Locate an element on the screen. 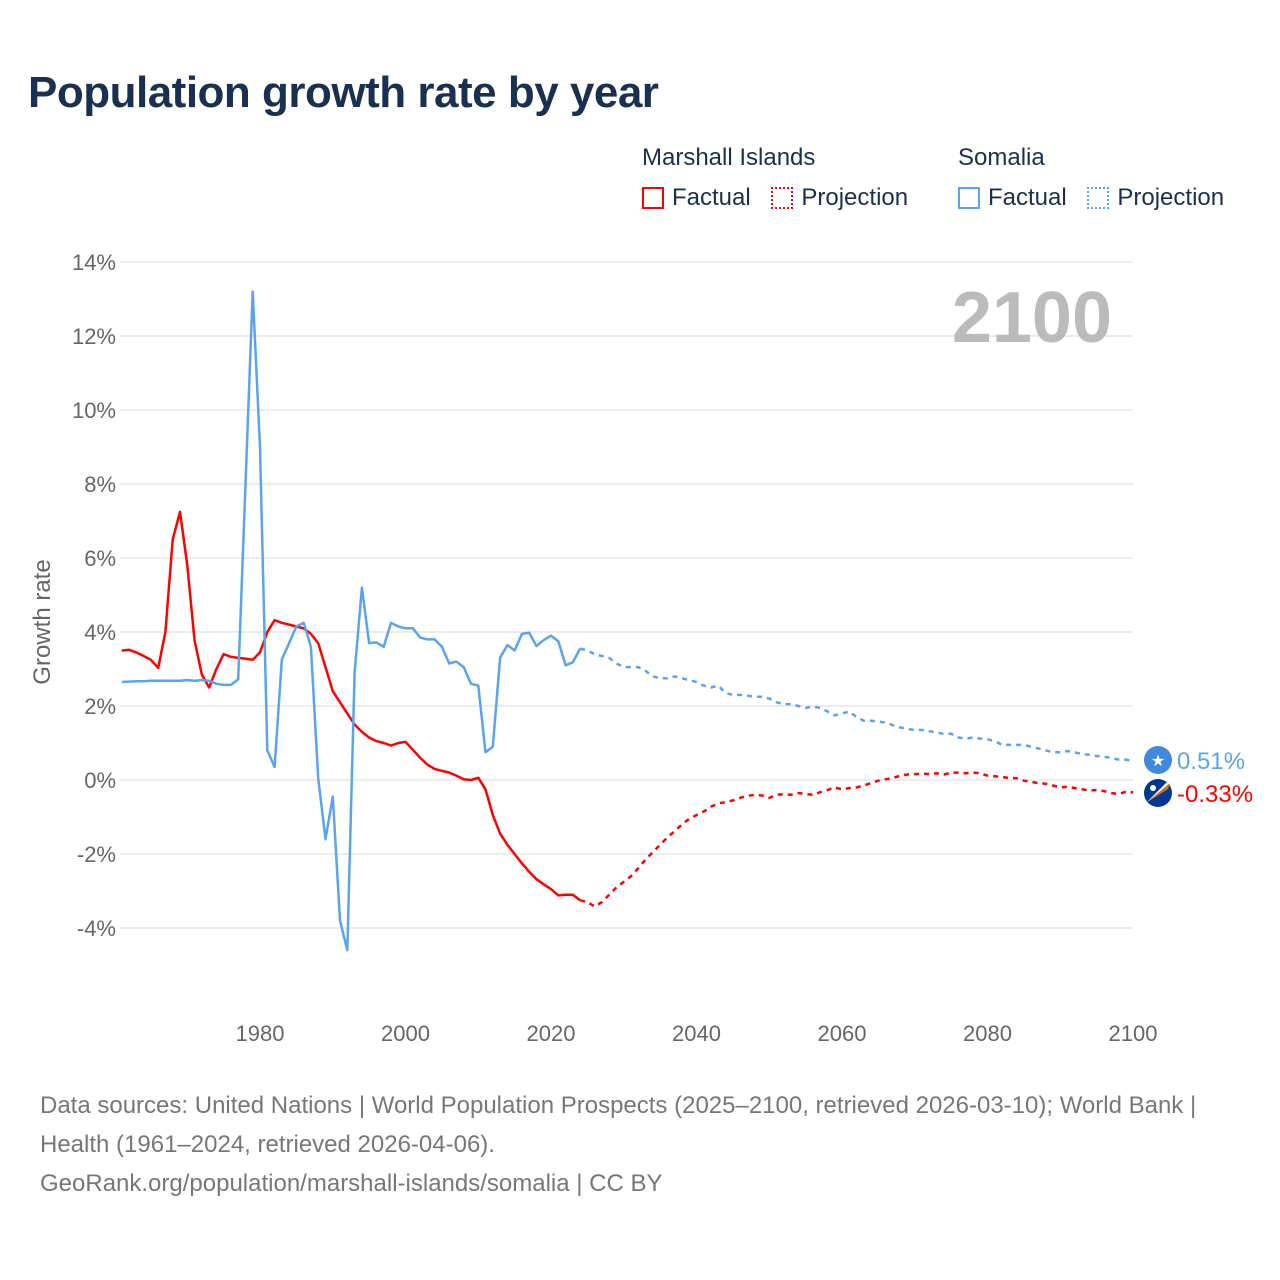 This screenshot has width=1280, height=1280. somalia-flag-icon: ★ is located at coordinates (1158, 760).